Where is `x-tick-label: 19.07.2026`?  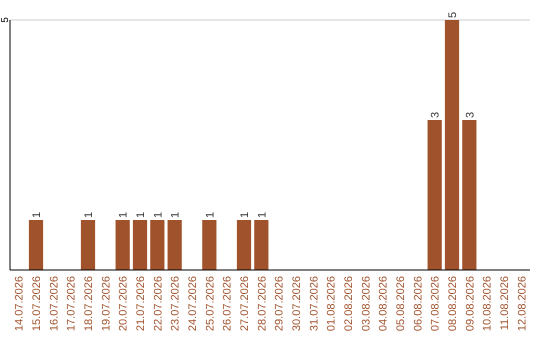 x-tick-label: 19.07.2026 is located at coordinates (106, 304).